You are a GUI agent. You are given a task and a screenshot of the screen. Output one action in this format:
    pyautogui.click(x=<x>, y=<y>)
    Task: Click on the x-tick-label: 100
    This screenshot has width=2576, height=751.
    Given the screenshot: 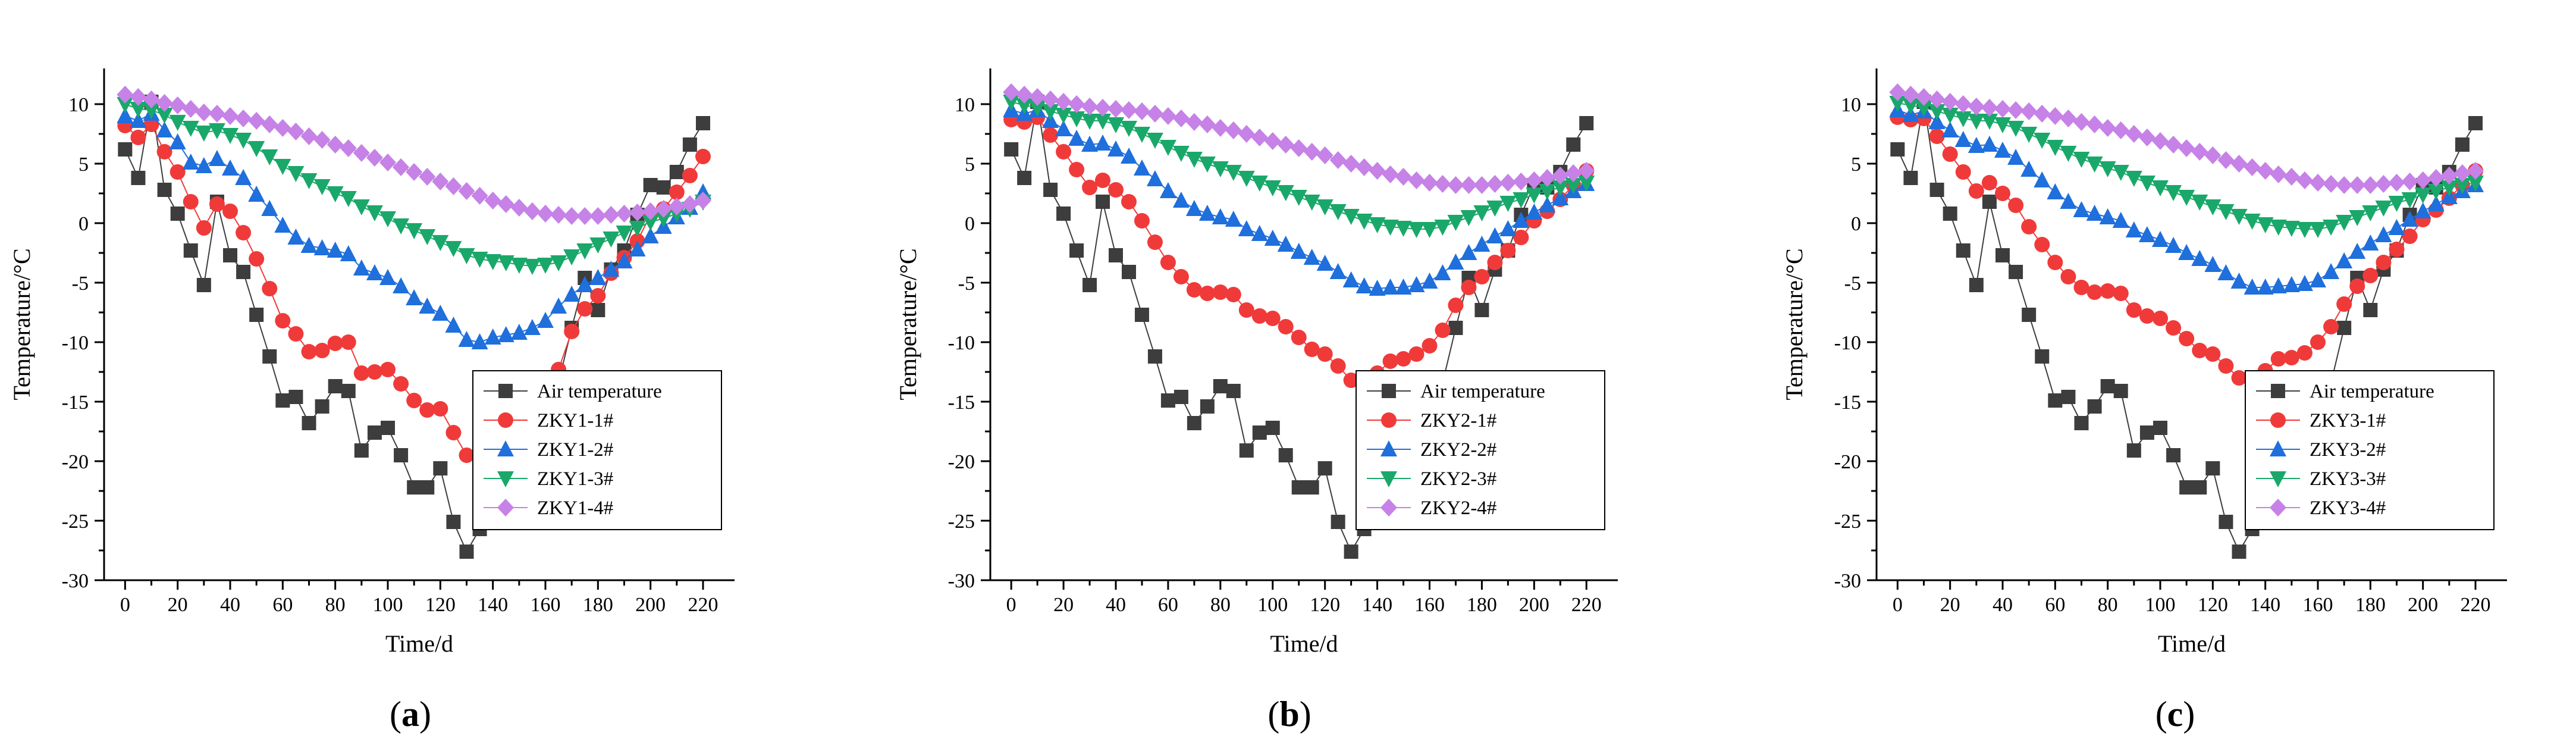 What is the action you would take?
    pyautogui.click(x=1272, y=605)
    